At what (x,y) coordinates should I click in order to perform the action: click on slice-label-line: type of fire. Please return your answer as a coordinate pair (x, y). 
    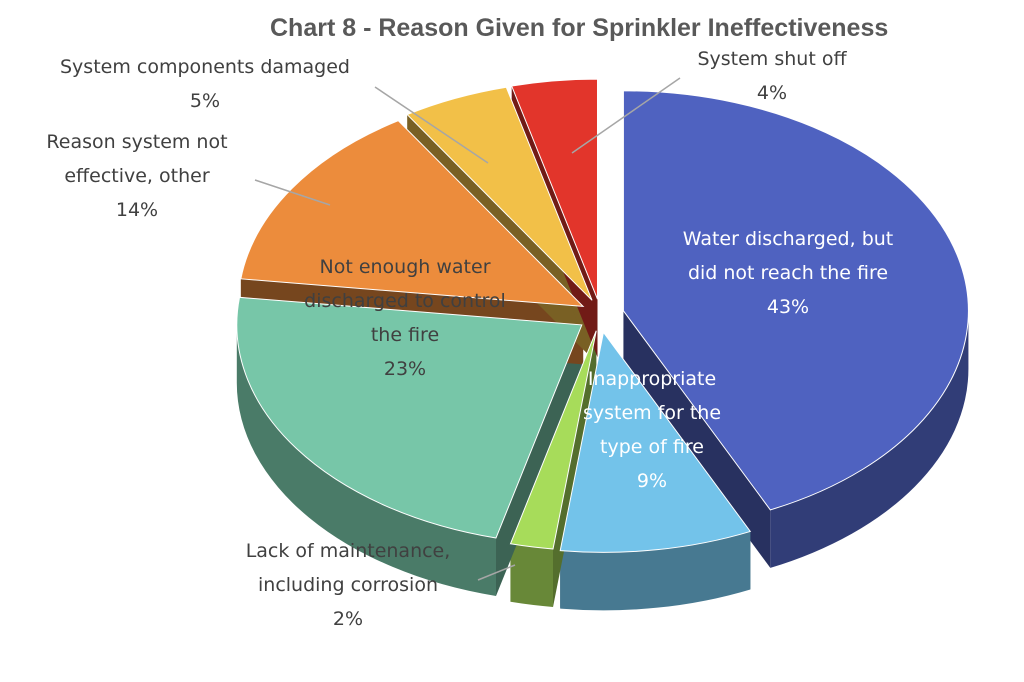
    Looking at the image, I should click on (652, 447).